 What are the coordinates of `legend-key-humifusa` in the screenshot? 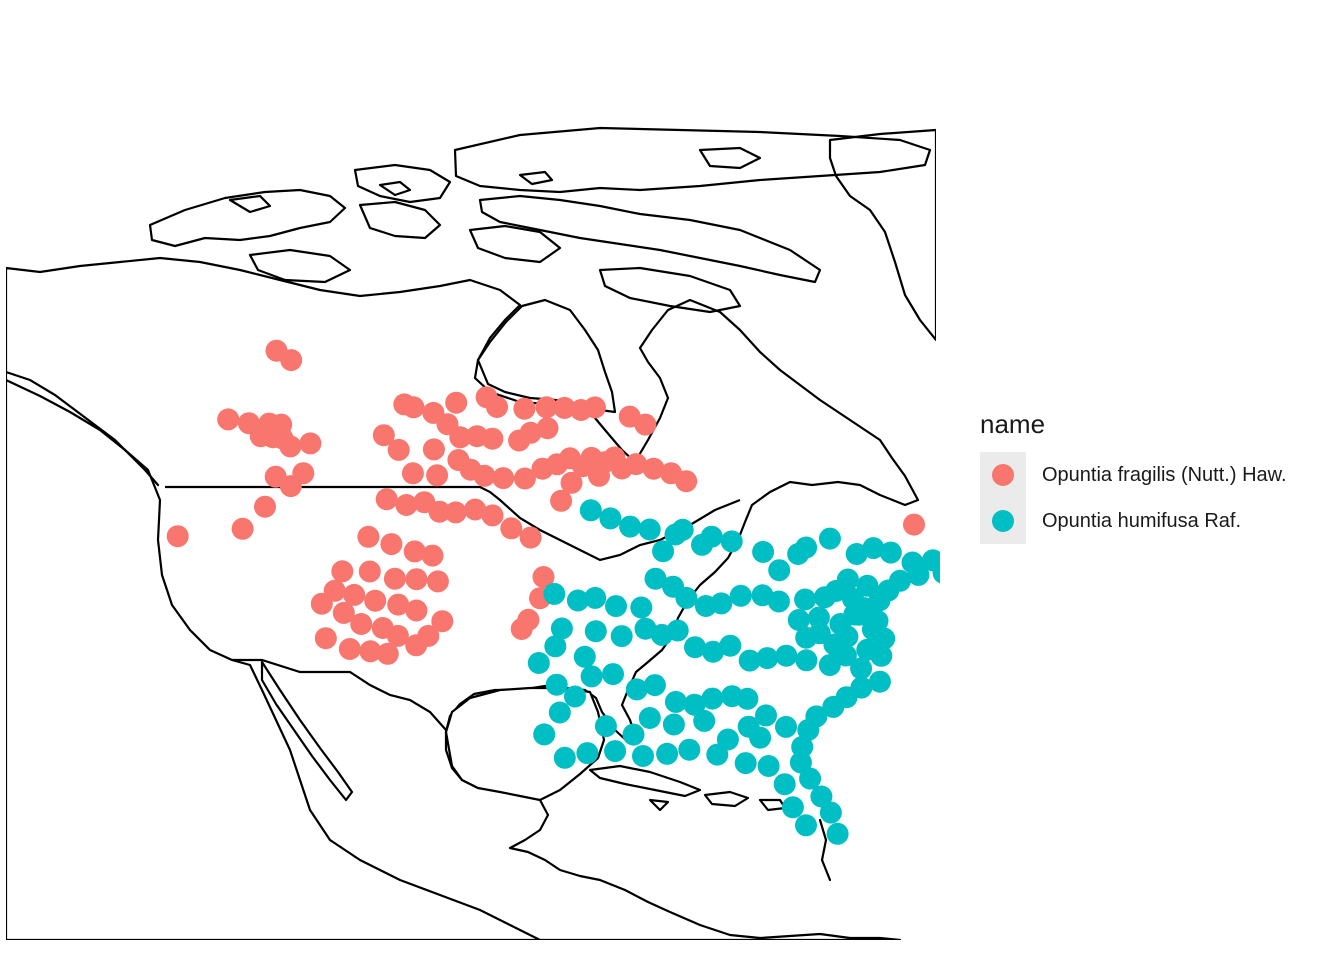 It's located at (1003, 521).